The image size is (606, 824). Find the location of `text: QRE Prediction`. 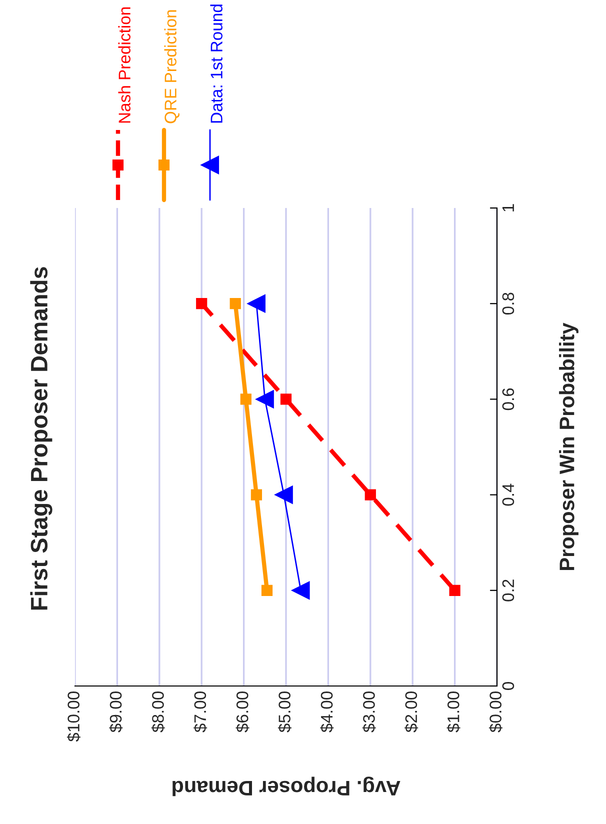

text: QRE Prediction is located at coordinates (172, 67).